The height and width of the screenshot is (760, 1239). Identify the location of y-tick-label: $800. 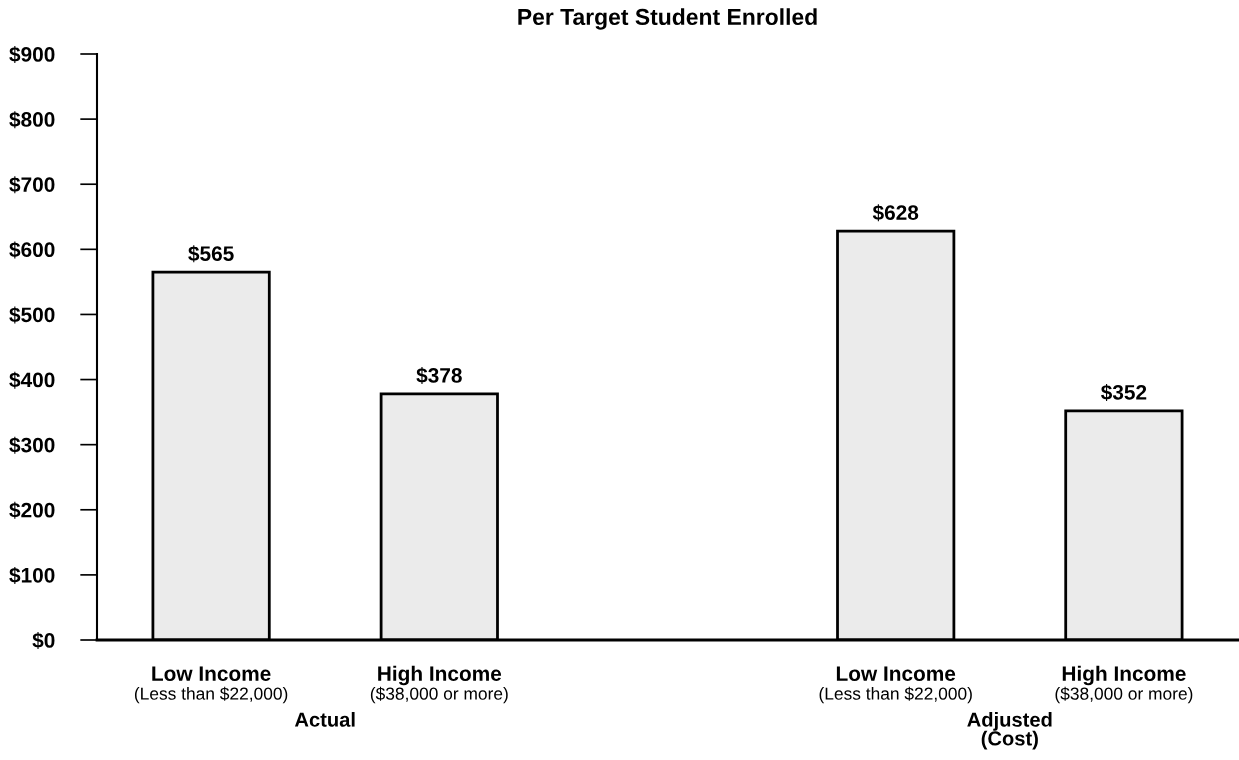
(32, 120).